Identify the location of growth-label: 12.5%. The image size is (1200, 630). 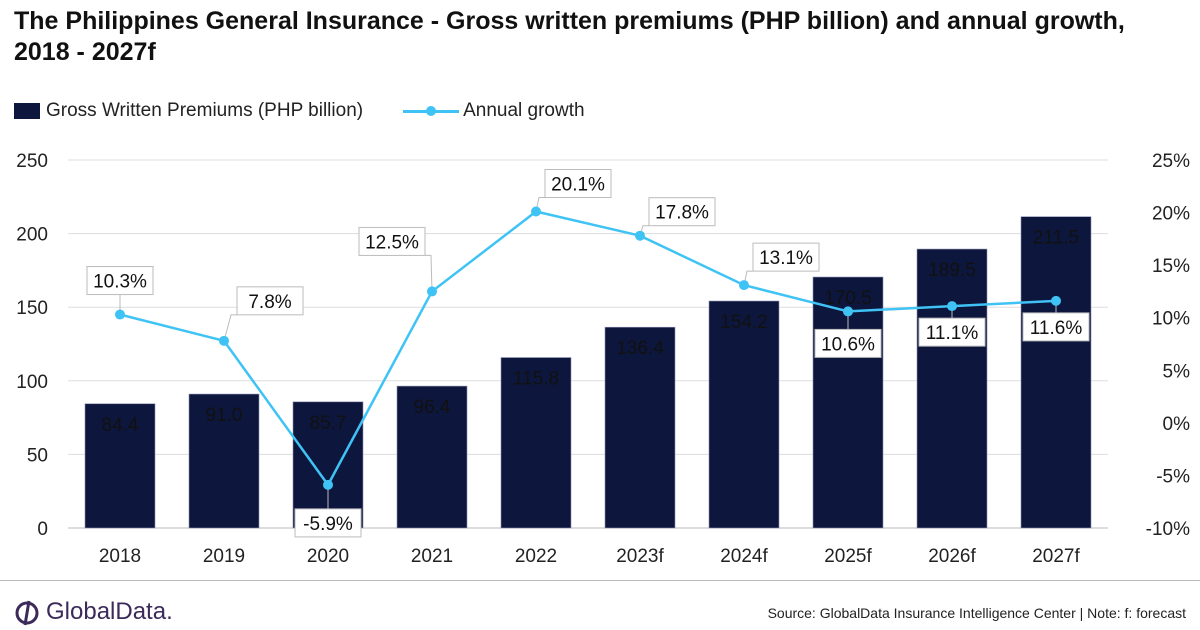
(392, 242).